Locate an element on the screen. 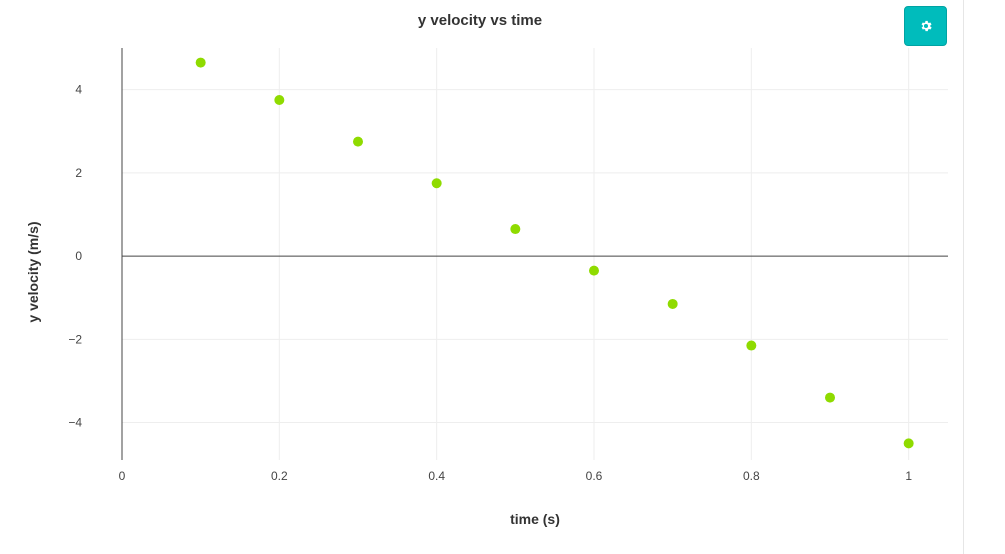 The image size is (1005, 554). chart-title: y velocity vs time is located at coordinates (480, 20).